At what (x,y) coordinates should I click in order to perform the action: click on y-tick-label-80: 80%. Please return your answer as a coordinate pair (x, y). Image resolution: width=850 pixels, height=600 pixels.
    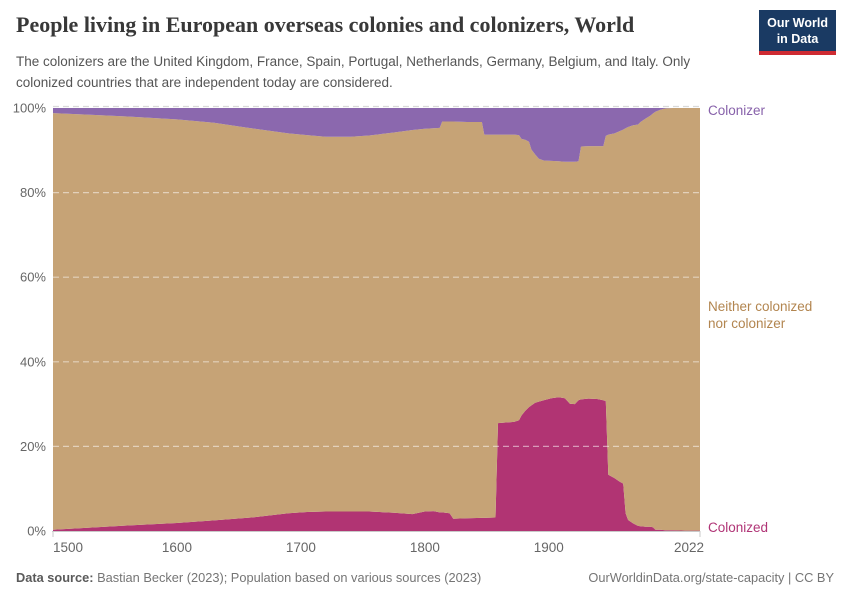
    Looking at the image, I should click on (33, 192).